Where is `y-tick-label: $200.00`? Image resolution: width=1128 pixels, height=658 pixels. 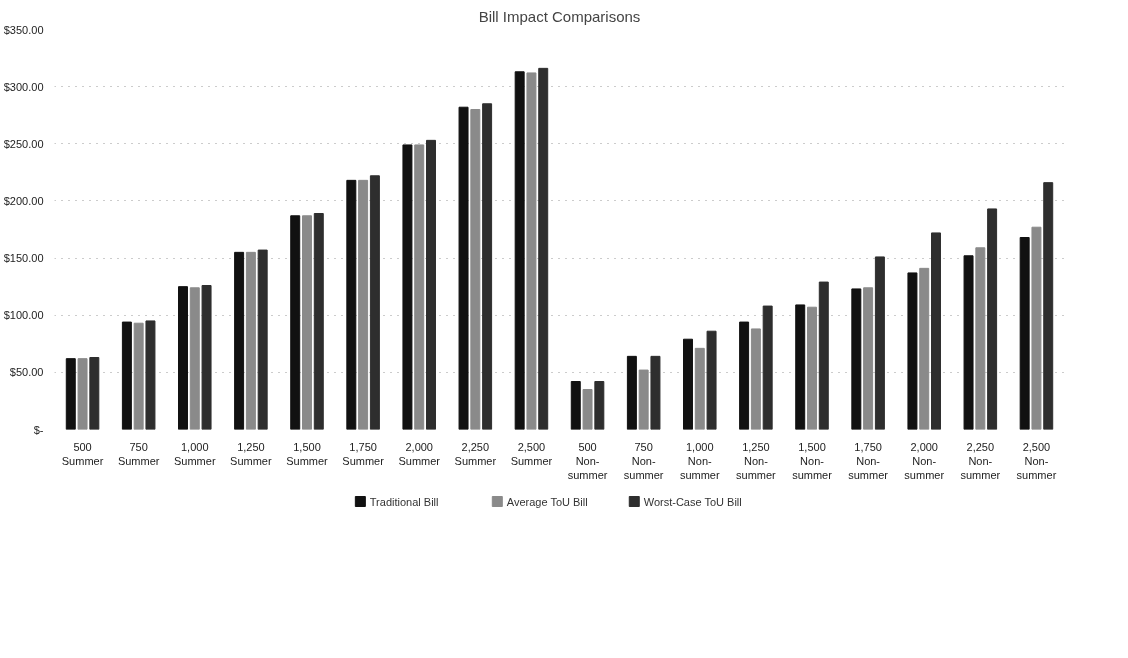
y-tick-label: $200.00 is located at coordinates (23, 200).